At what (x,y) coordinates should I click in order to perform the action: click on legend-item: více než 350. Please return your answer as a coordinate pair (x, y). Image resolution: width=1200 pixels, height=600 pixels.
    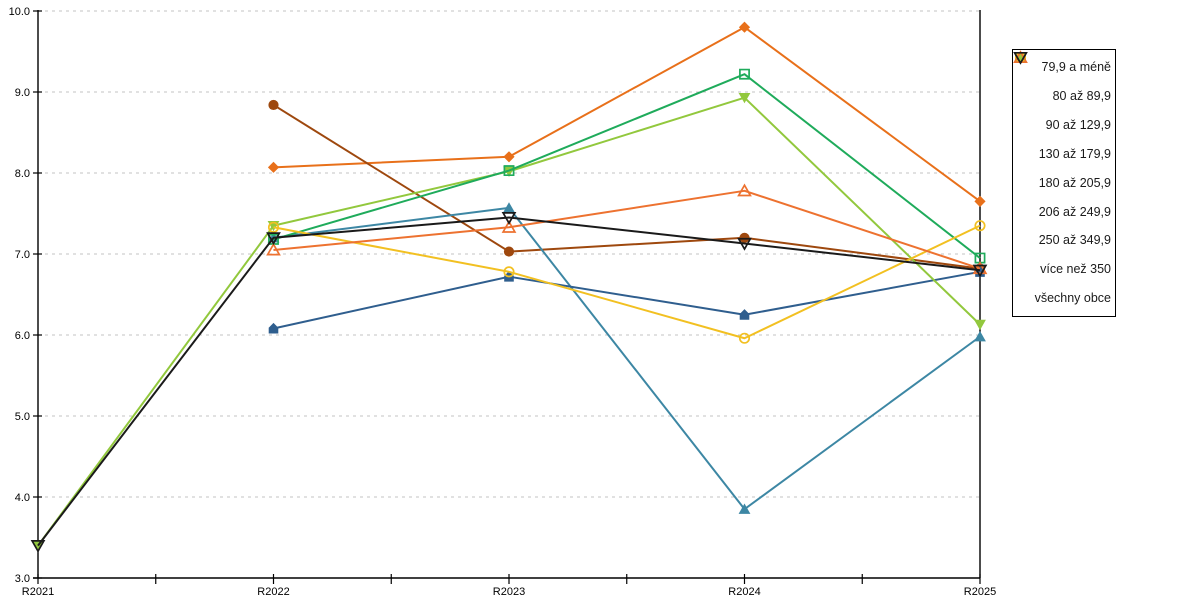
    Looking at the image, I should click on (1064, 166).